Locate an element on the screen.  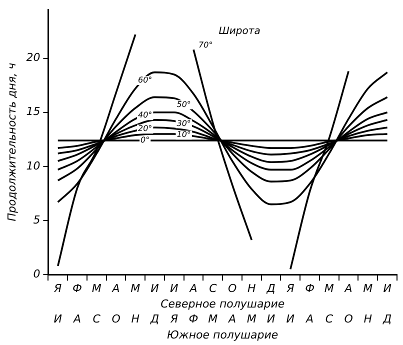
series-label: 40° is located at coordinates (145, 115).